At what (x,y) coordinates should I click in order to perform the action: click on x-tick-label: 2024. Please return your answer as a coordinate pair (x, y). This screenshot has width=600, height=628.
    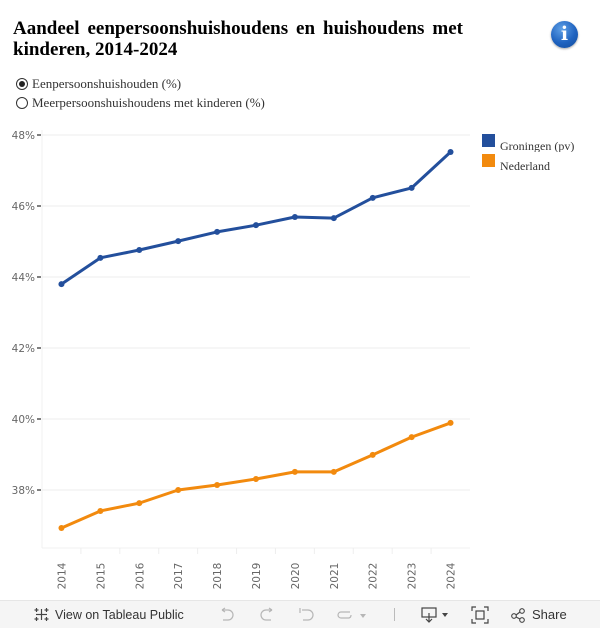
    Looking at the image, I should click on (452, 575).